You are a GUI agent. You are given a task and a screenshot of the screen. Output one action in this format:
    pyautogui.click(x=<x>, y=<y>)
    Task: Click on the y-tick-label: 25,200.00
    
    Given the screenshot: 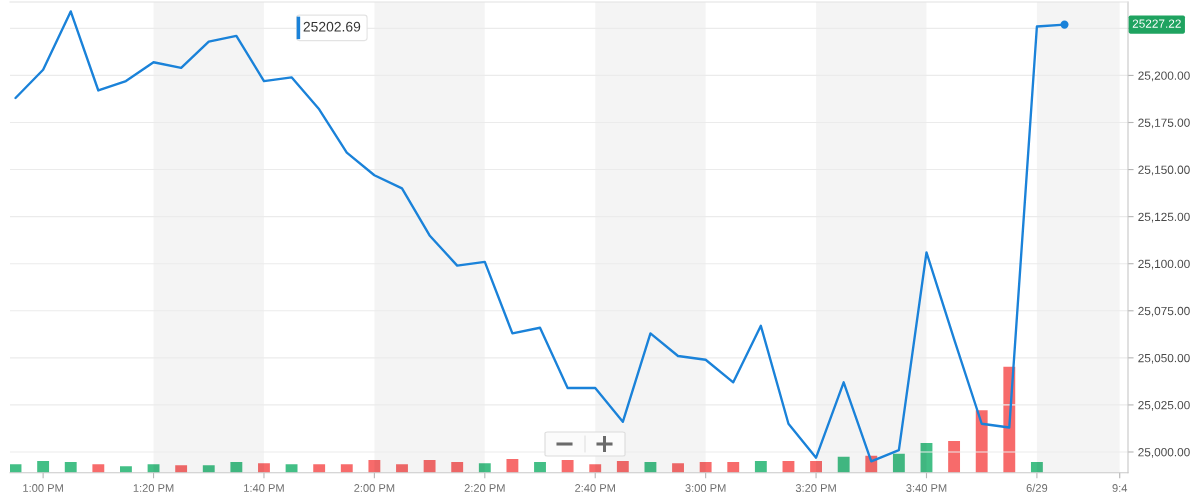 What is the action you would take?
    pyautogui.click(x=1164, y=76)
    